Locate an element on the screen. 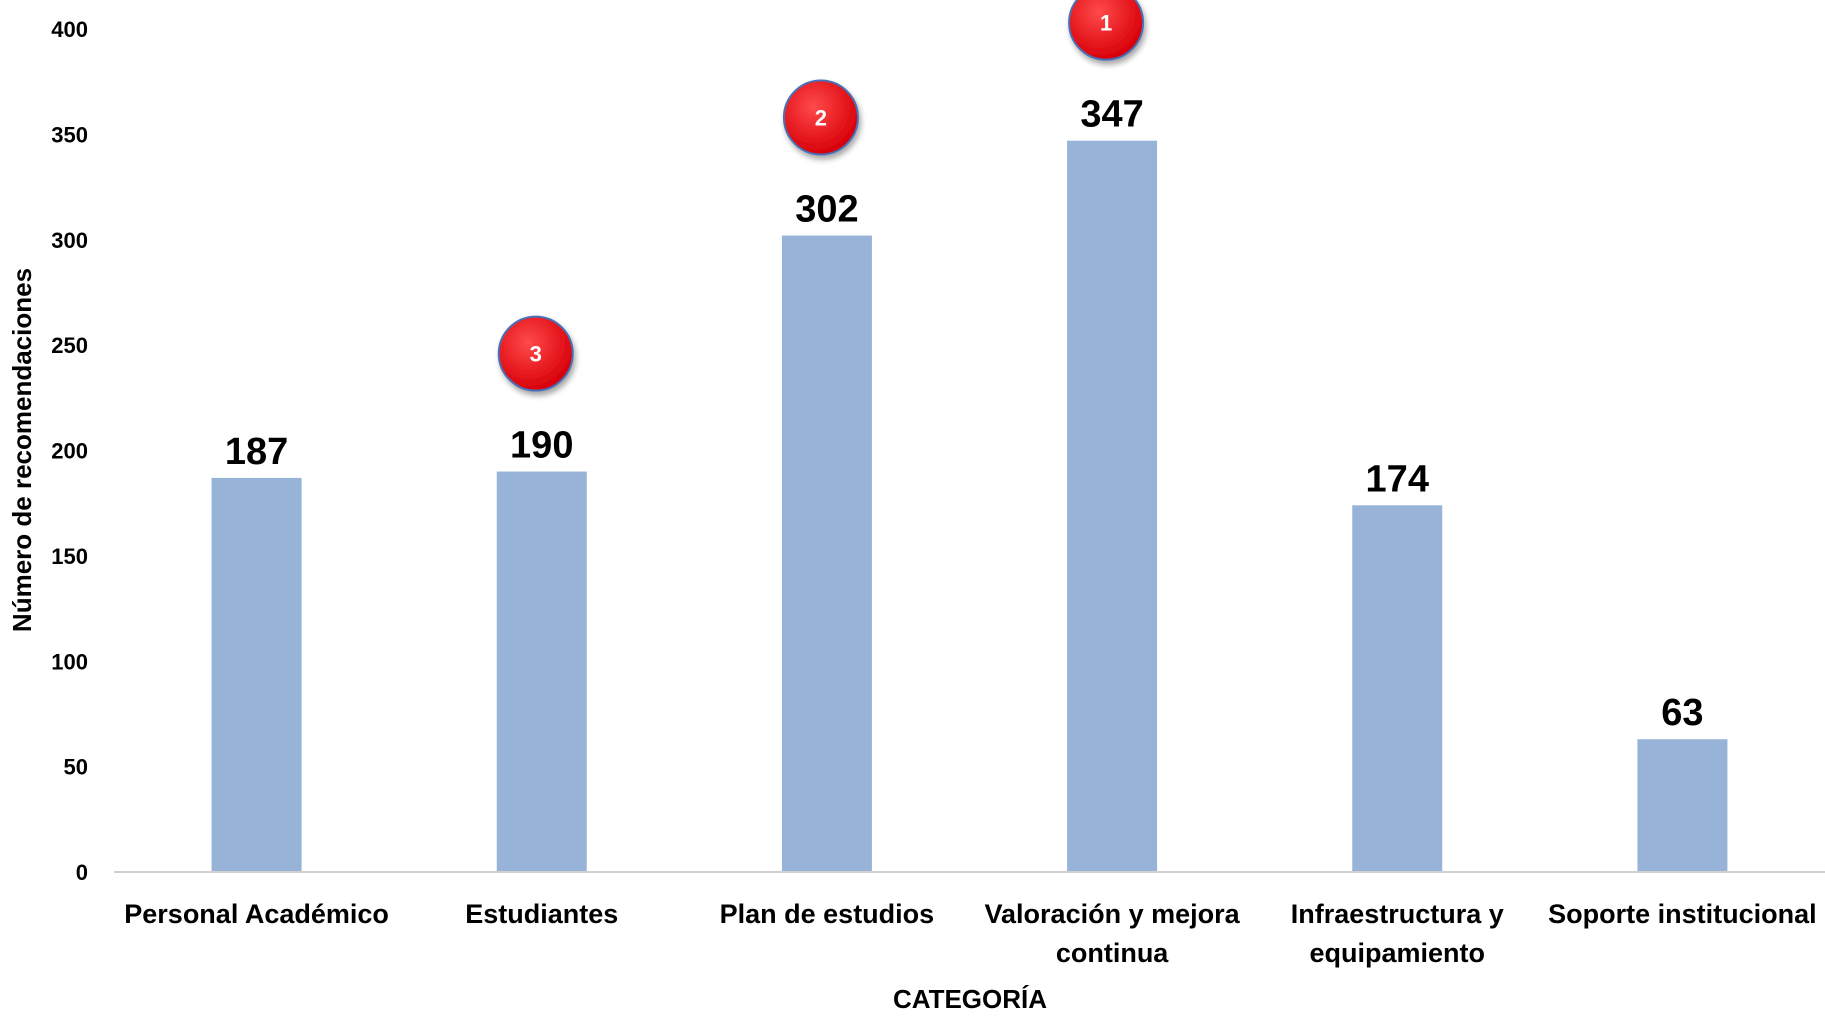 This screenshot has height=1016, width=1825. rank-badge-label: 2 is located at coordinates (821, 118).